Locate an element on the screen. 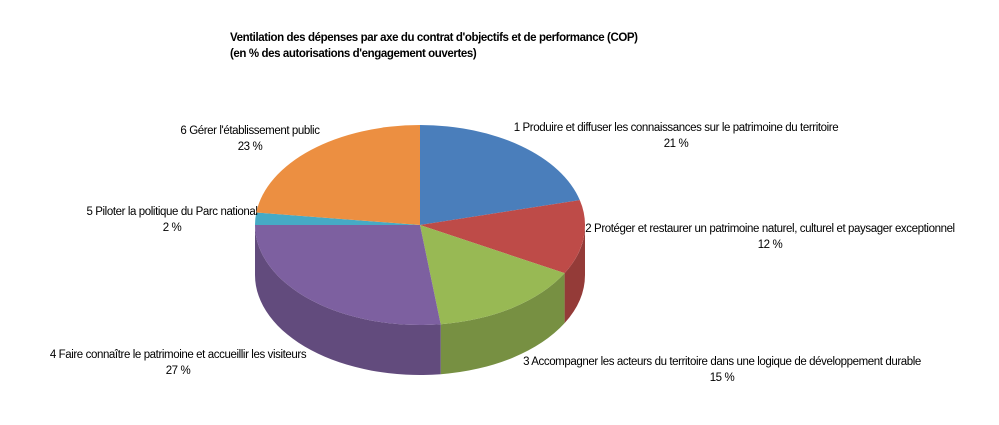  slice-label: 5 Piloter la politique du Parc national is located at coordinates (171, 212).